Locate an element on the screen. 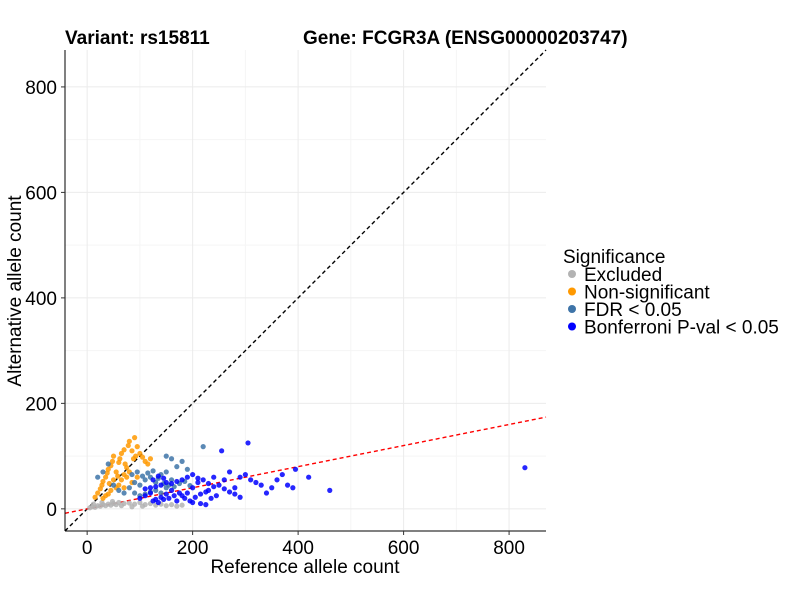 This screenshot has width=800, height=600. y-tick-label: 0 is located at coordinates (51, 510).